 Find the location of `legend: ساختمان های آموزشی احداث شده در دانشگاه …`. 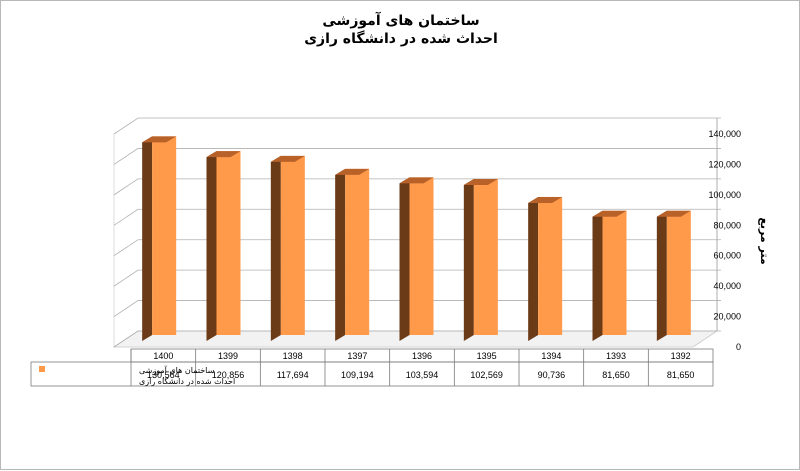

legend: ساختمان های آموزشی احداث شده در دانشگاه … is located at coordinates (137, 375).